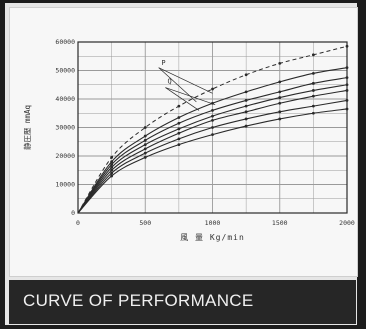 This screenshot has width=366, height=329. What do you see at coordinates (65, 185) in the screenshot?
I see `y-tick-label: 10000` at bounding box center [65, 185].